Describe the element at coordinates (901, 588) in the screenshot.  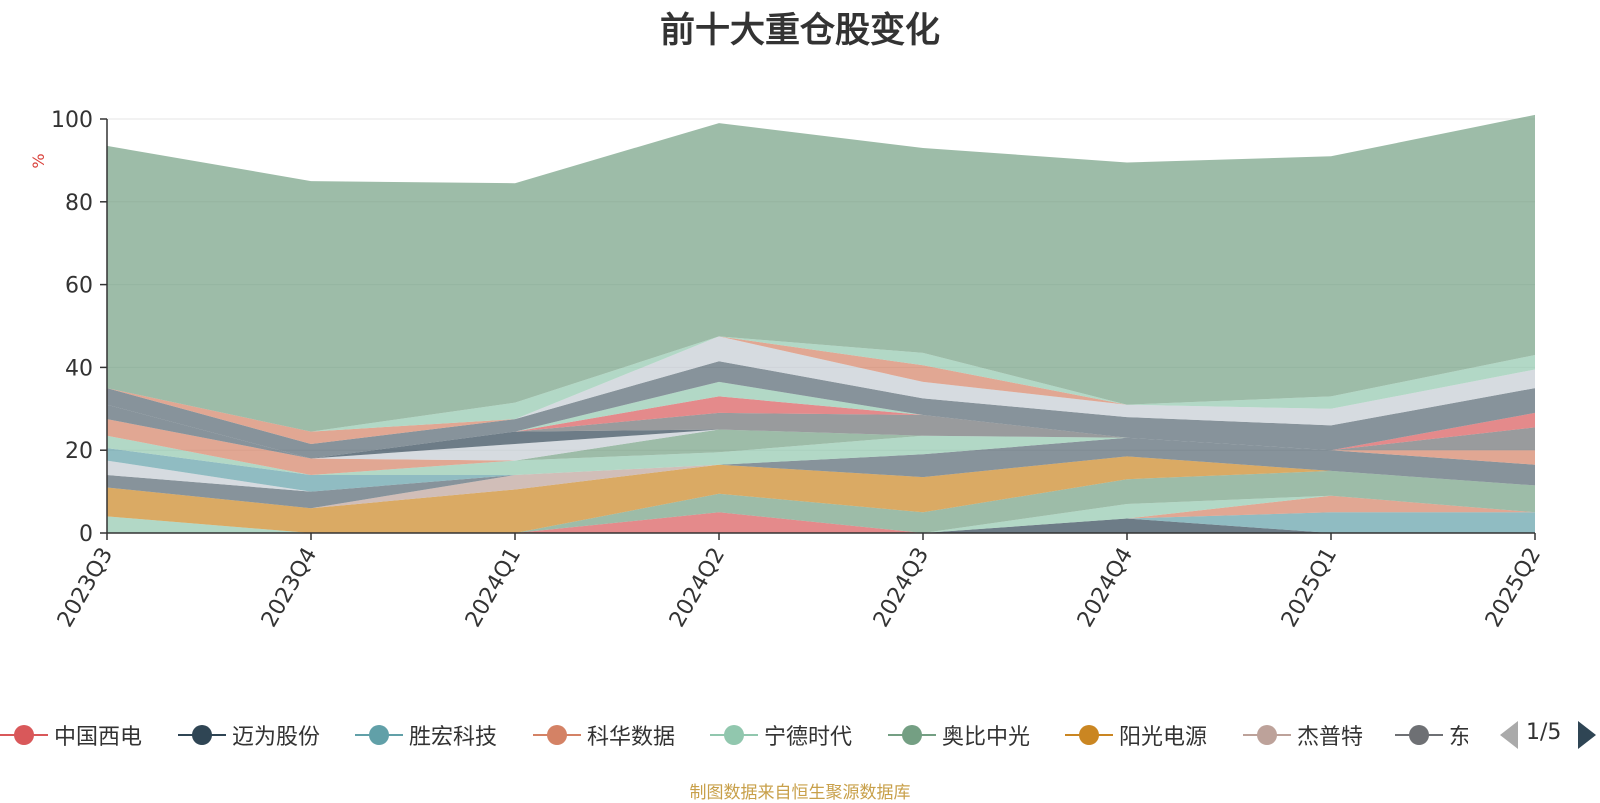
I see `x-tick-label: 2024Q3` at that location.